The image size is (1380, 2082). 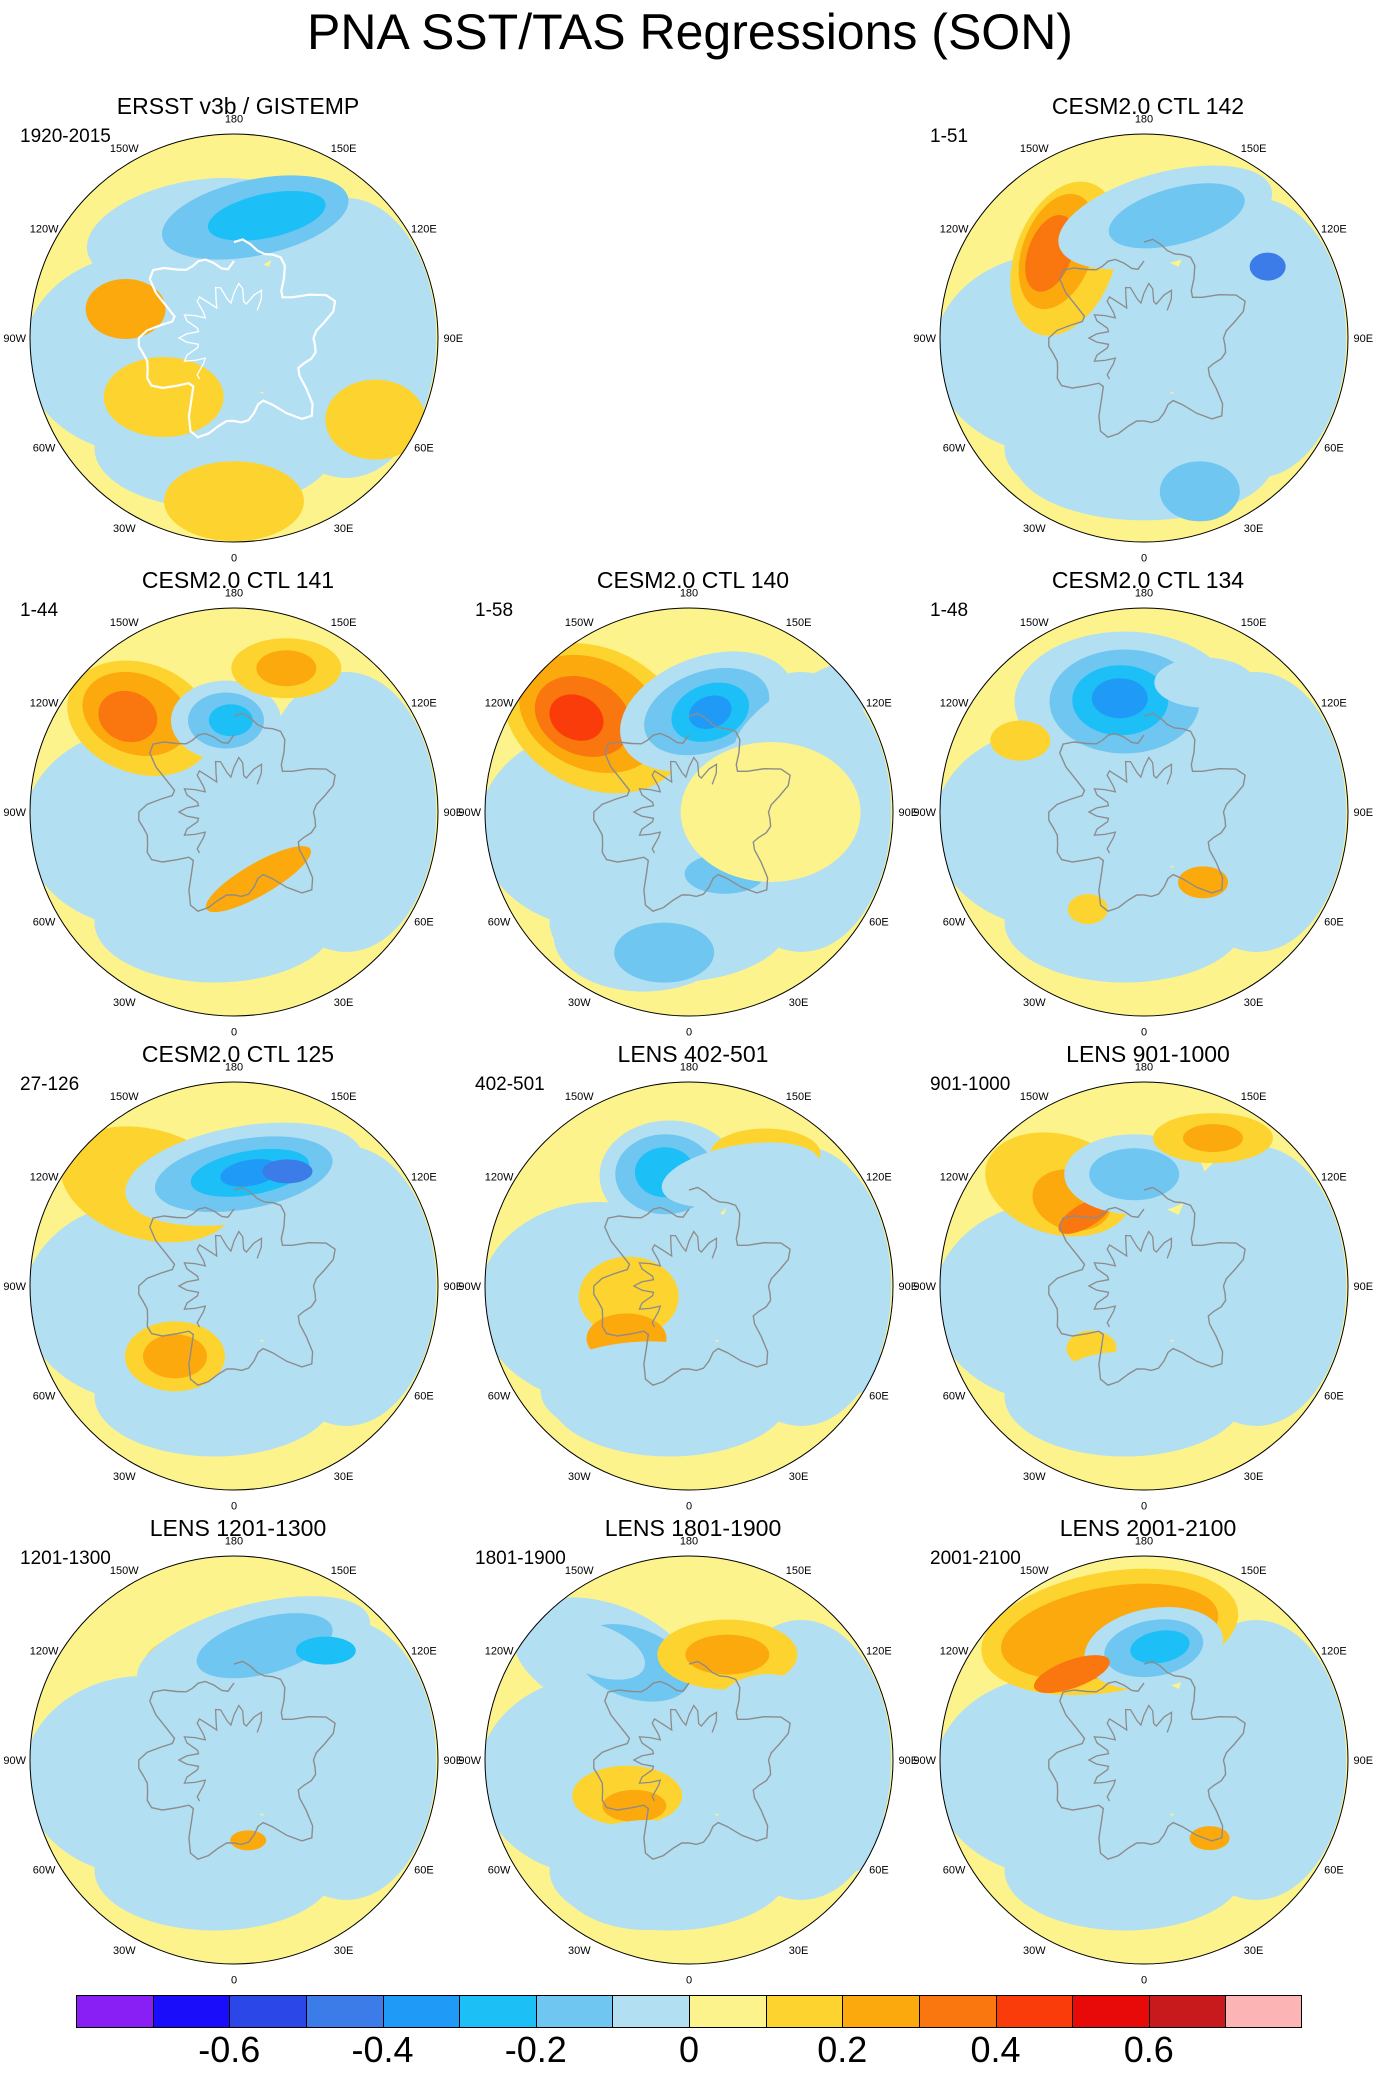 I want to click on longitude-label: 30E, so click(x=1254, y=1003).